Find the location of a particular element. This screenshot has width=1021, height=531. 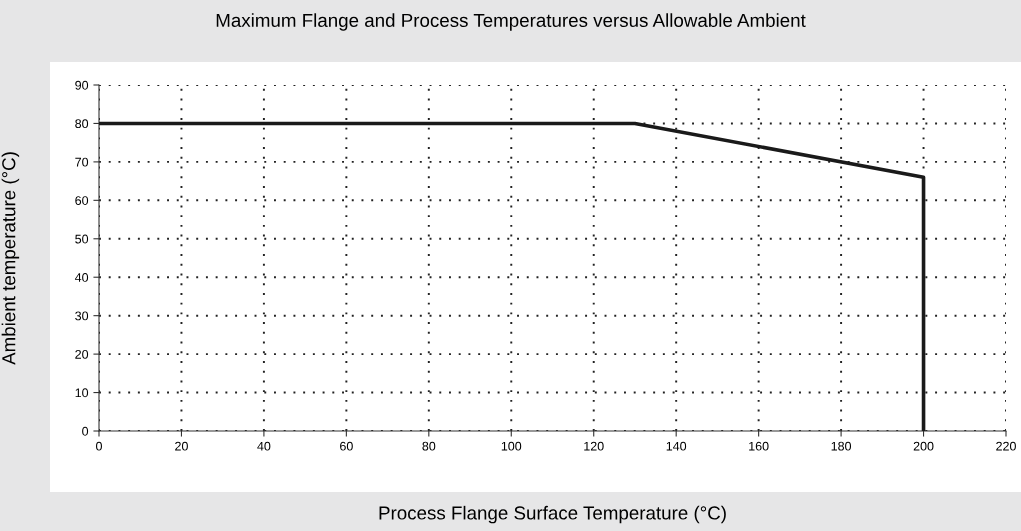

x-tick-label: 200 is located at coordinates (923, 446).